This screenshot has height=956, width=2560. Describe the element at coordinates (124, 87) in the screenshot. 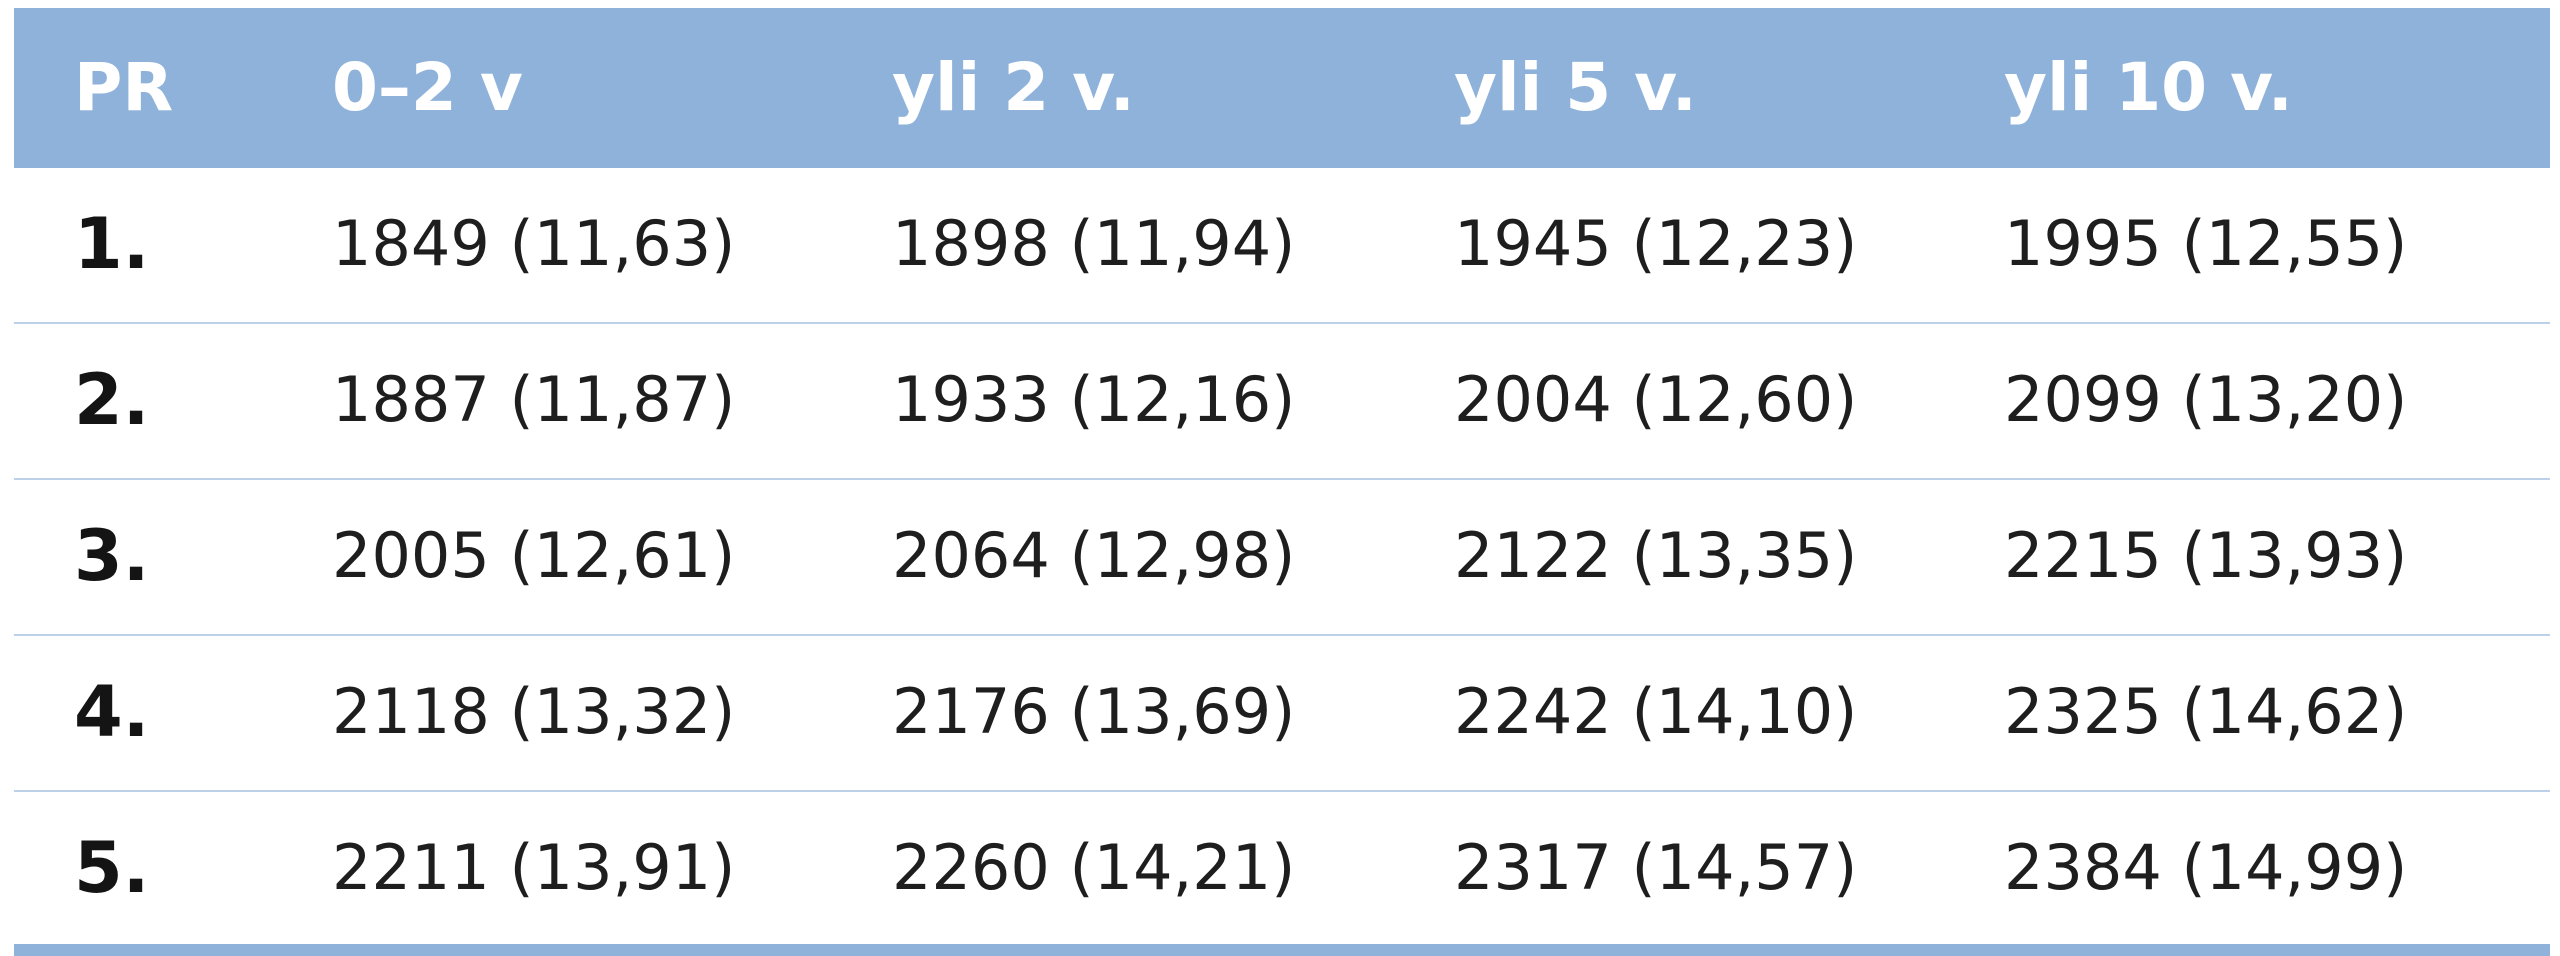

I see `header-cell-pr: PR` at that location.